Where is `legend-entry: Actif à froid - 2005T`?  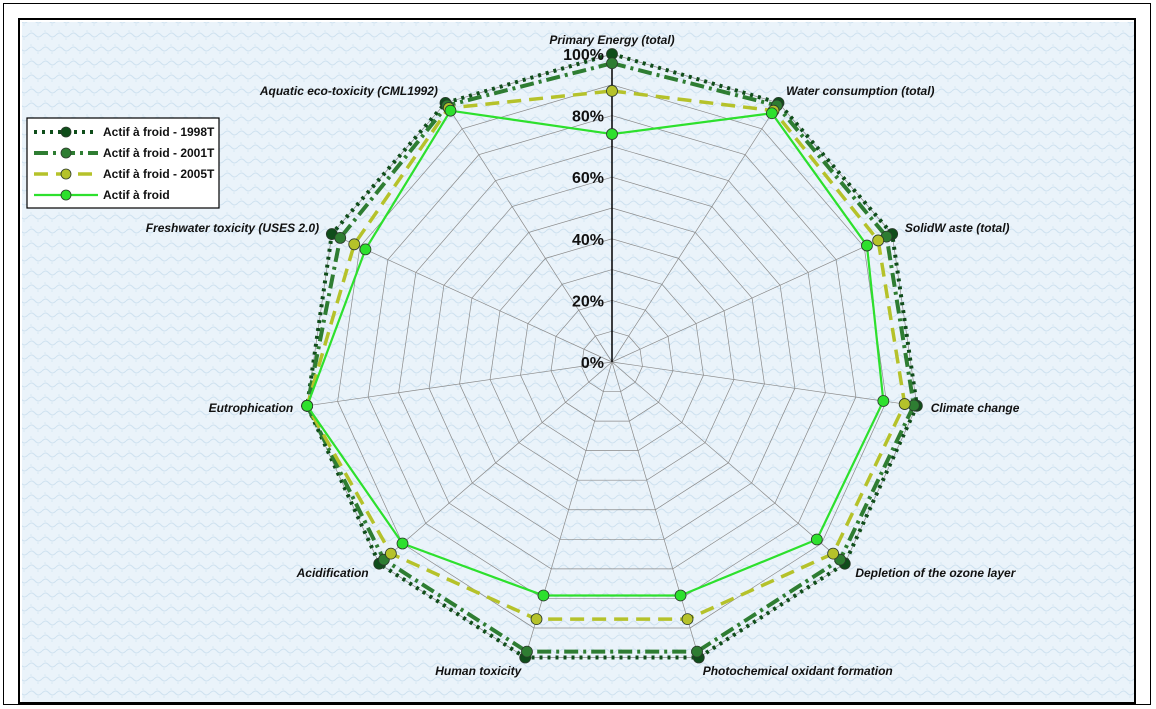
legend-entry: Actif à froid - 2005T is located at coordinates (159, 174).